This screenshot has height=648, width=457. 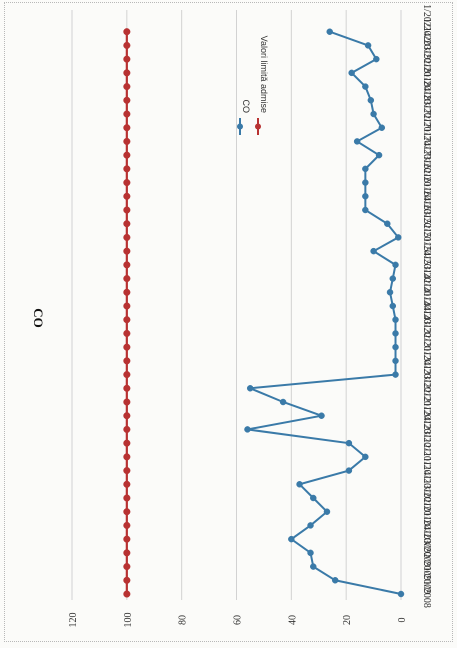 I want to click on category-tick-label: 1/2015, so click(x=426, y=251).